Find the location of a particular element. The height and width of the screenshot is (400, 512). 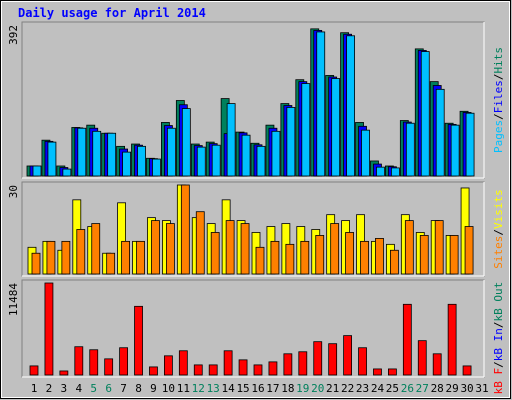

legend: kB F/kB In/kB Out is located at coordinates (498, 338).